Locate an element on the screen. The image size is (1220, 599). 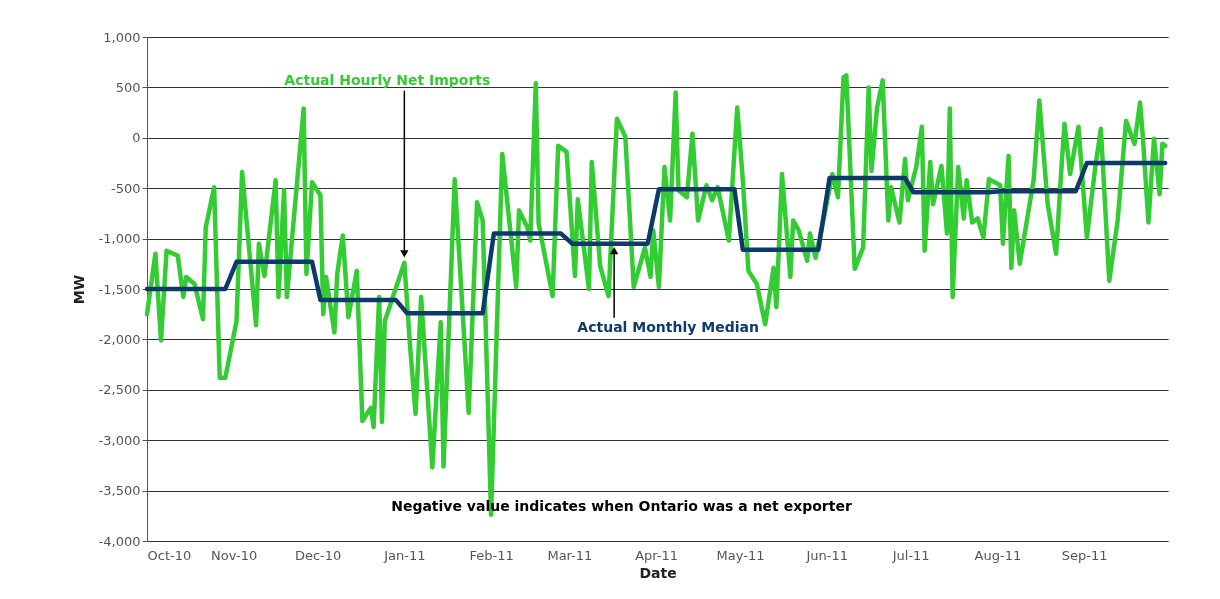
x-tick-label: Feb-11 is located at coordinates (491, 555).